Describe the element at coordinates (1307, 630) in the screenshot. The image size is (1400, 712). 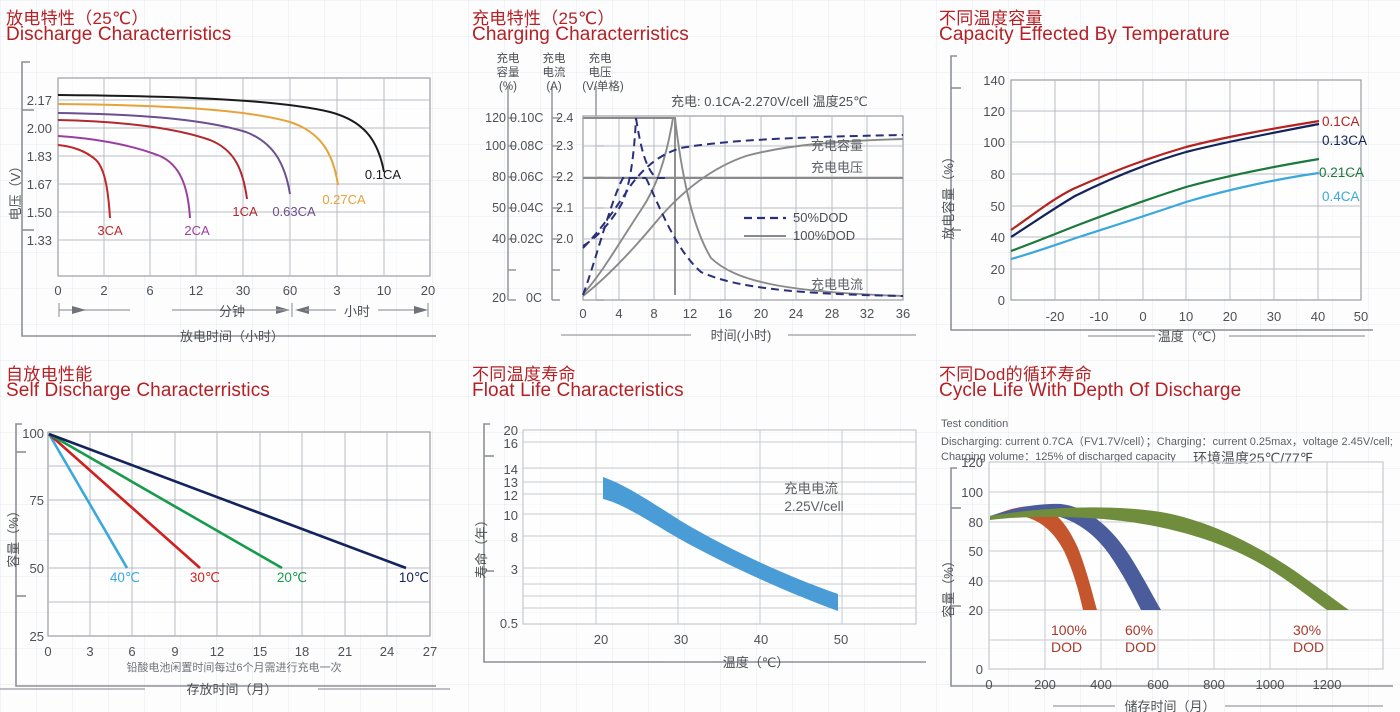
I see `dod-label-line1: 30%` at that location.